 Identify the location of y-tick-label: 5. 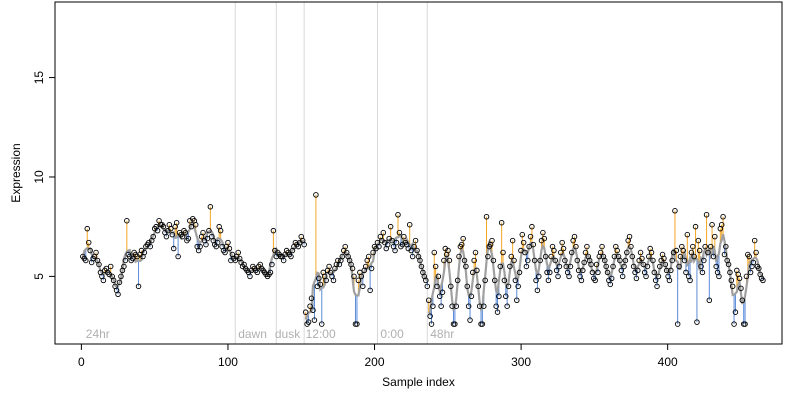
(39, 276).